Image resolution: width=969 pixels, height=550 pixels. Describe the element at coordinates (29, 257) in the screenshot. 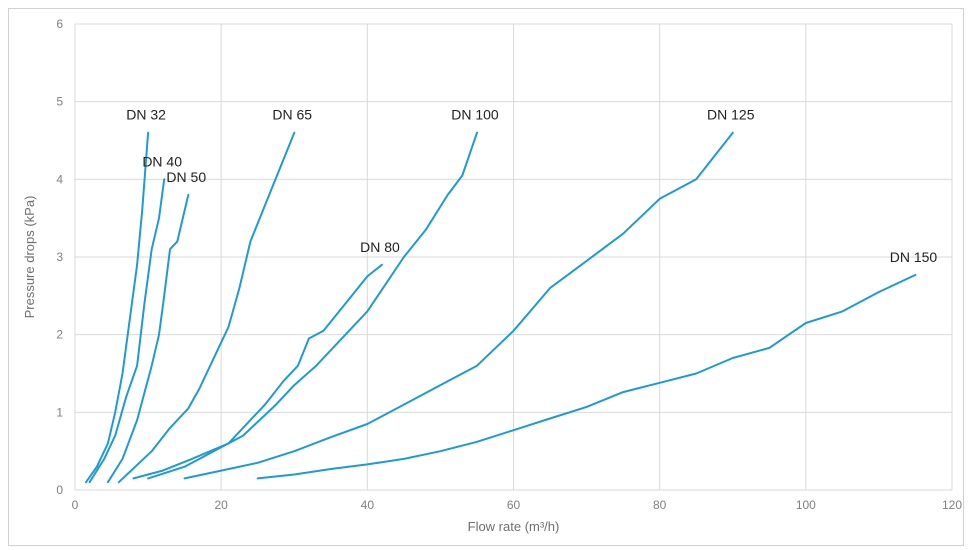

I see `y-axis-title: Pressure drops (kPa)` at that location.